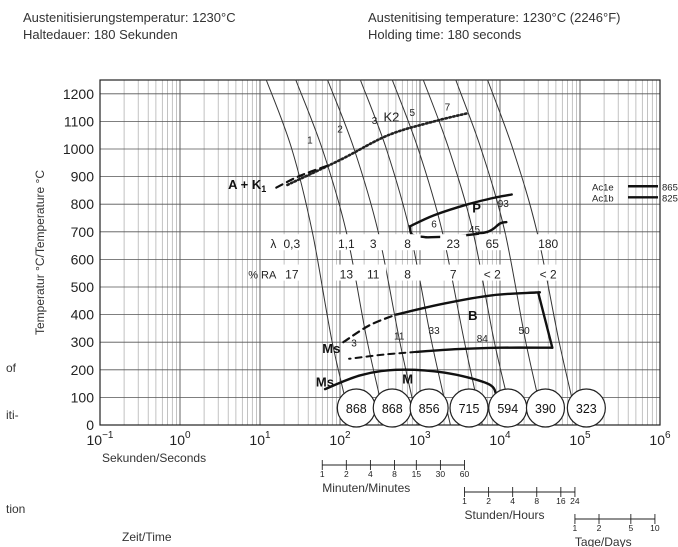 This screenshot has height=547, width=678. What do you see at coordinates (100, 439) in the screenshot?
I see `x-tick-label: 10⁻¹` at bounding box center [100, 439].